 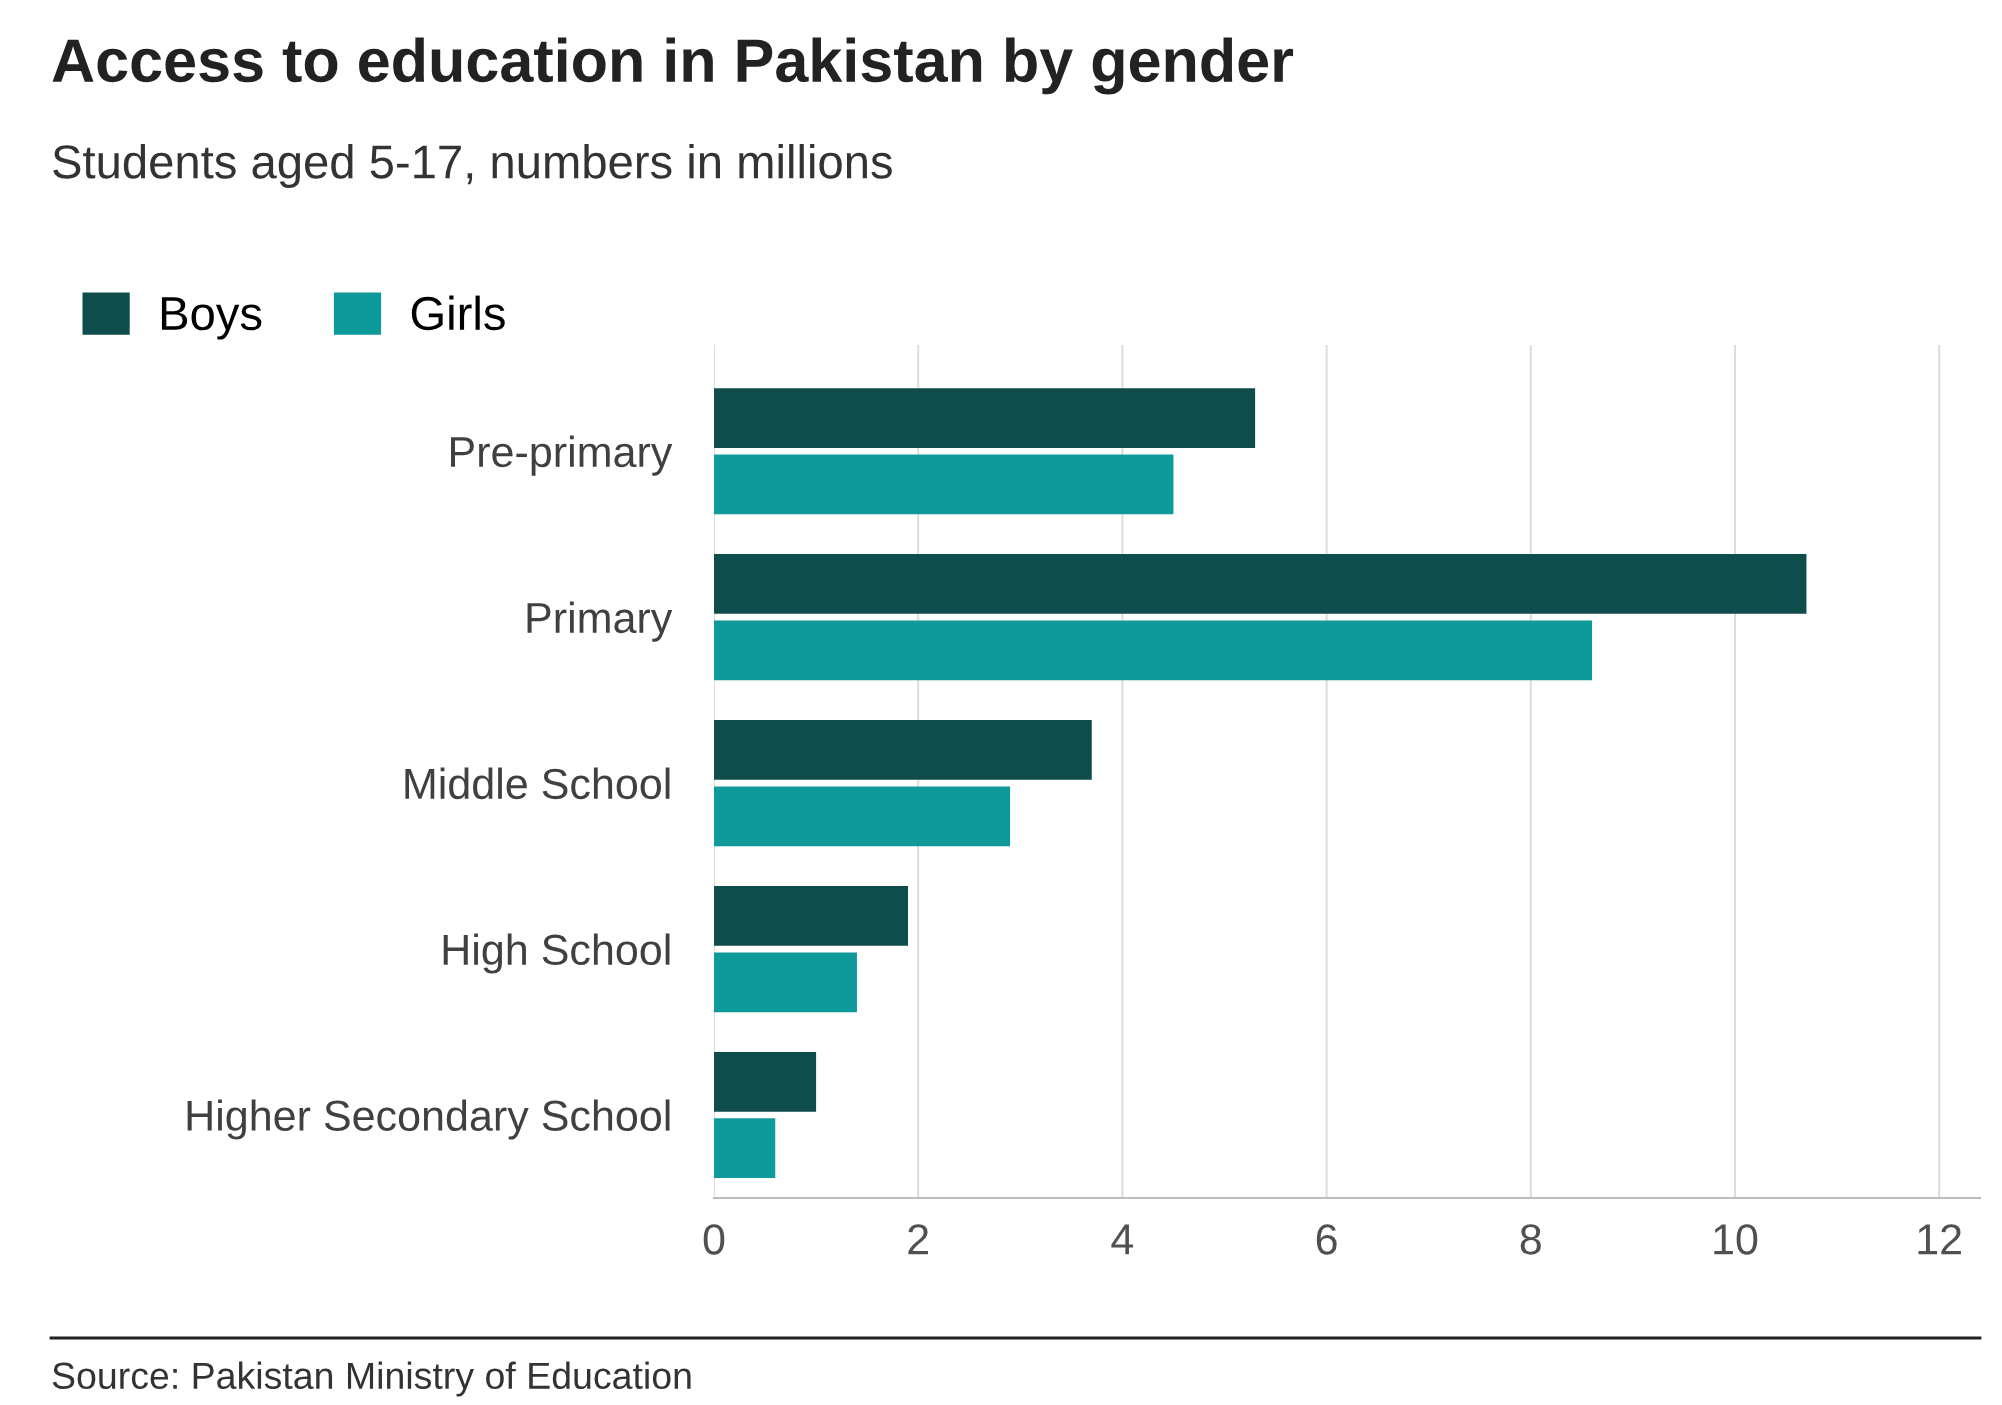 What do you see at coordinates (371, 1379) in the screenshot?
I see `source-note: Source: Pakistan Ministry of Education` at bounding box center [371, 1379].